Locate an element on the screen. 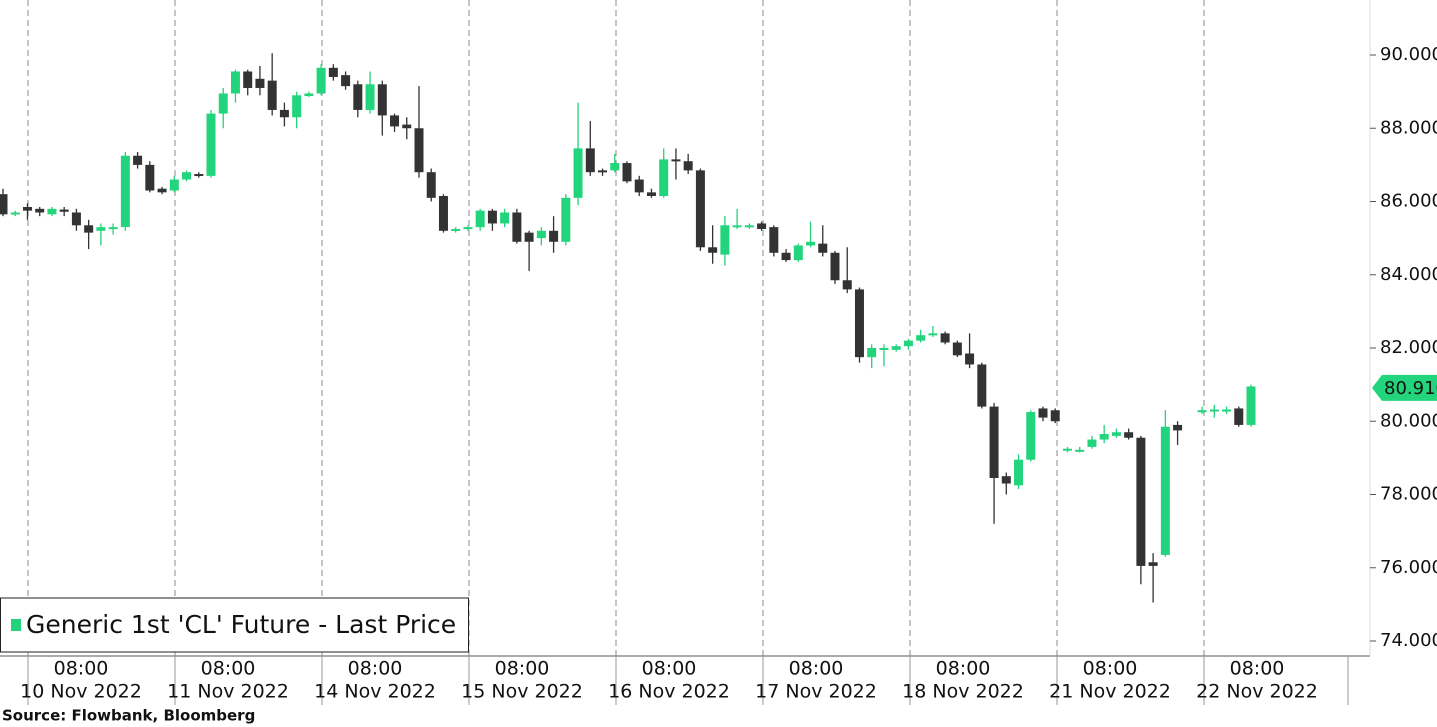 The image size is (1437, 727). y-tick-label: 78.000 is located at coordinates (1408, 494).